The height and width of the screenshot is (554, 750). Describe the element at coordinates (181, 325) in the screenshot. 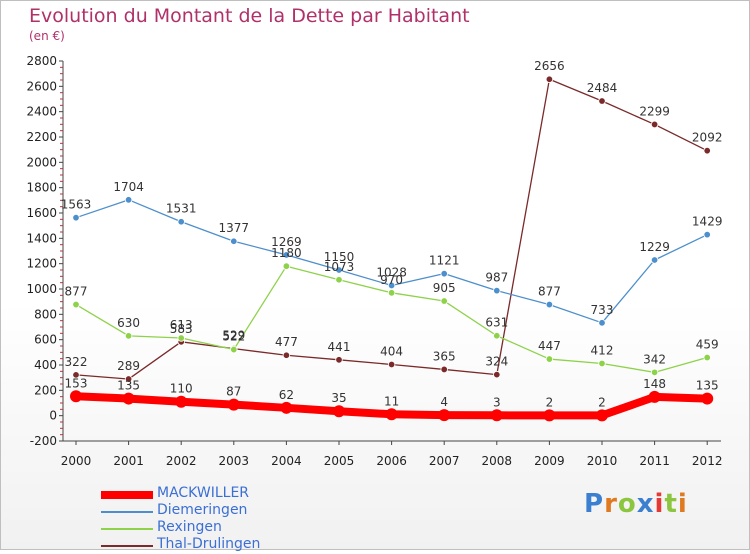

I see `data-label: 613` at that location.